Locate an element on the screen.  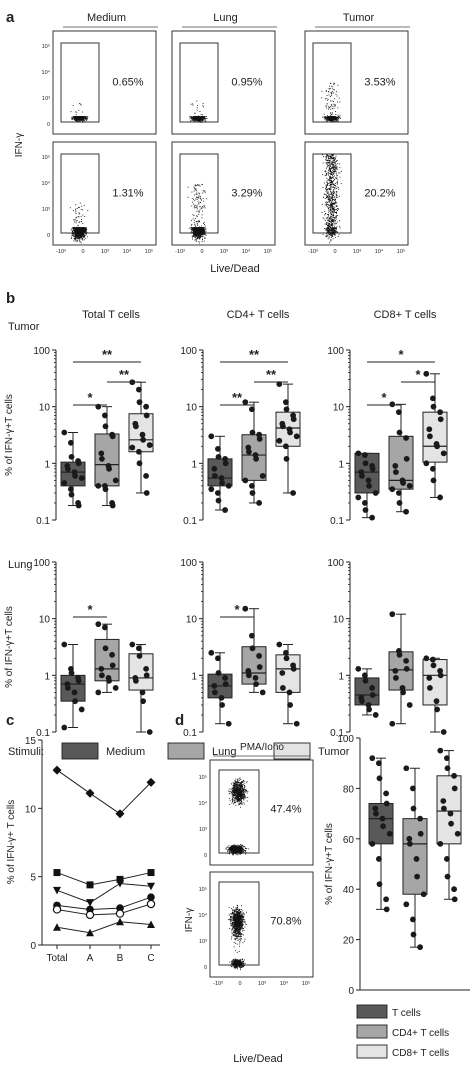
x-tick-label: 0 is located at coordinates (334, 252).